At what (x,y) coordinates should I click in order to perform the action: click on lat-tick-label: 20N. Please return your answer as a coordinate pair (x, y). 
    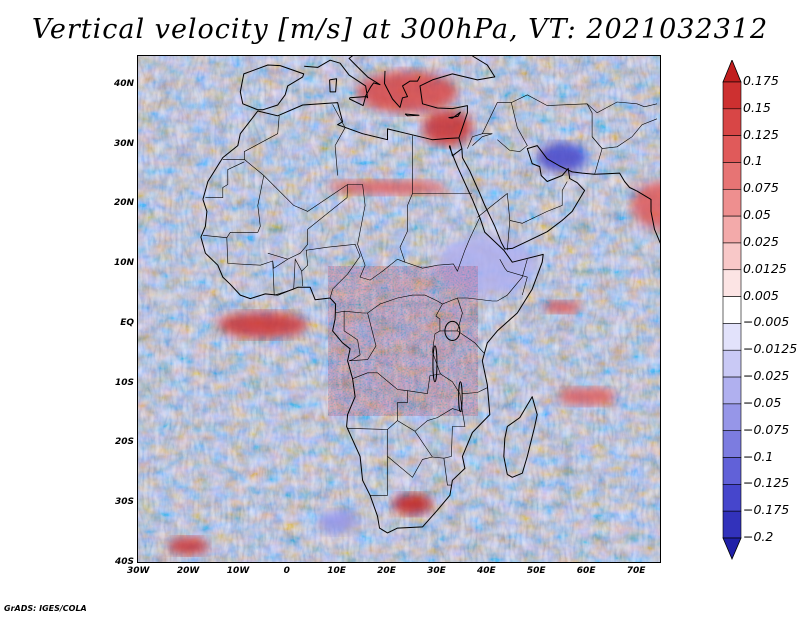
    Looking at the image, I should click on (123, 203).